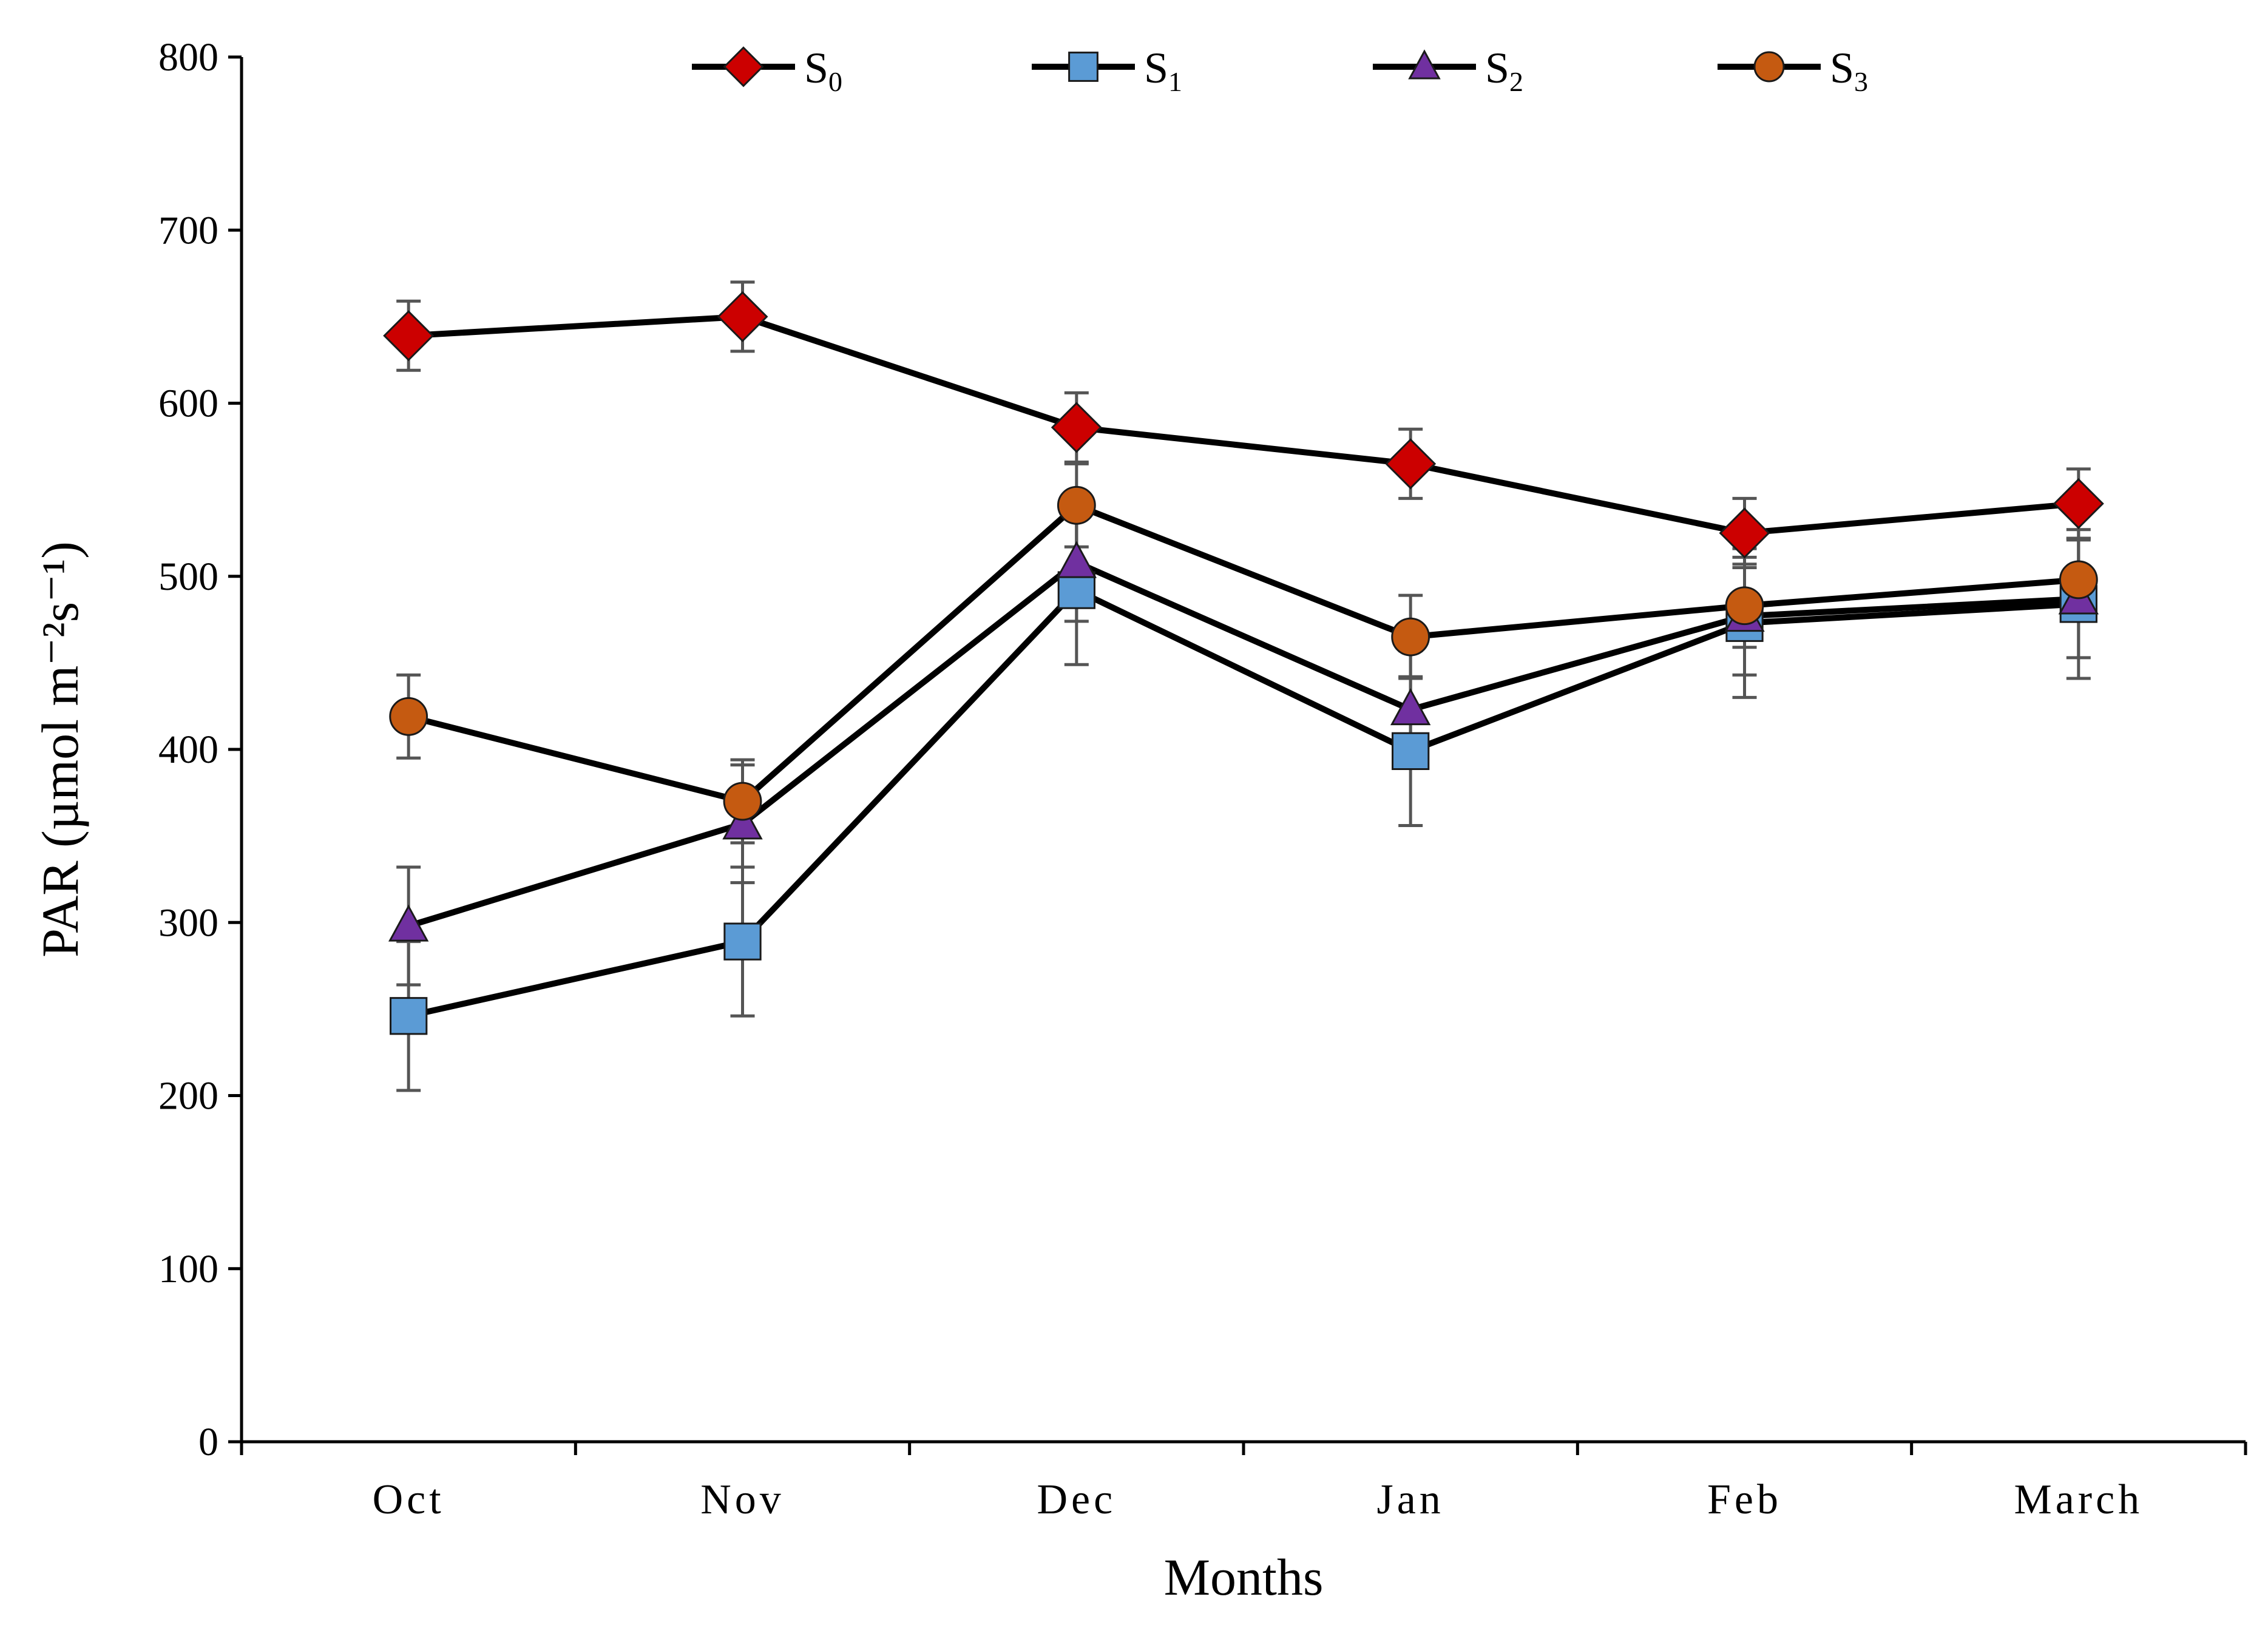 The height and width of the screenshot is (1642, 2268). I want to click on y-tick-label: 400, so click(188, 750).